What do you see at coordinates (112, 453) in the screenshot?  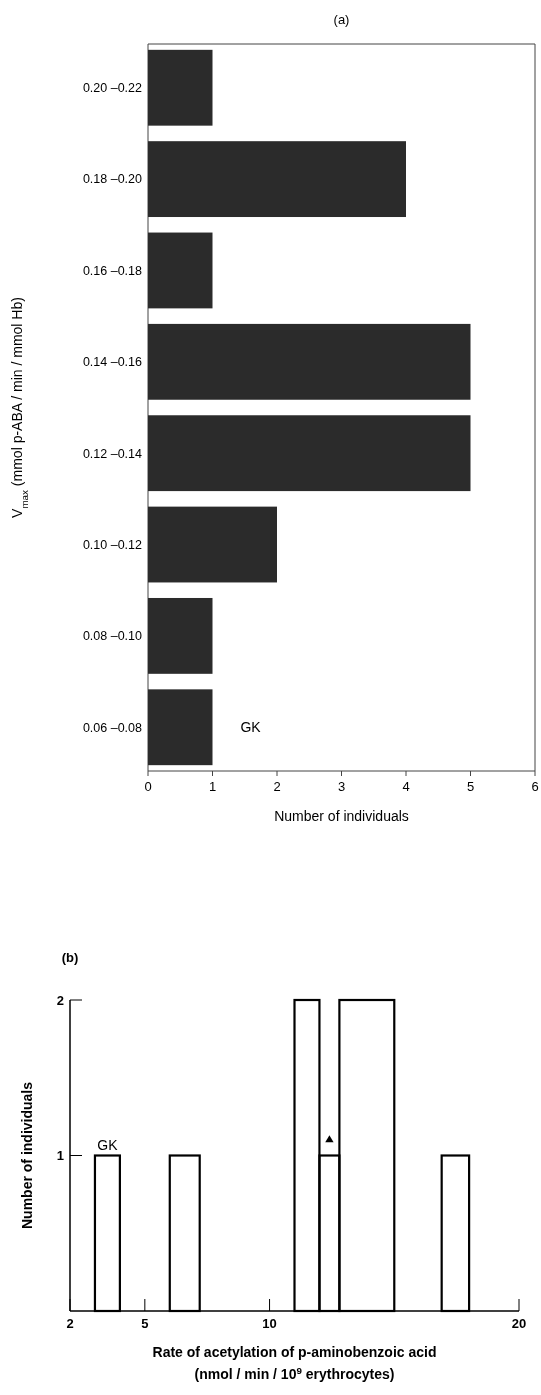 I see `y-tick-label: 0.12 –0.14` at bounding box center [112, 453].